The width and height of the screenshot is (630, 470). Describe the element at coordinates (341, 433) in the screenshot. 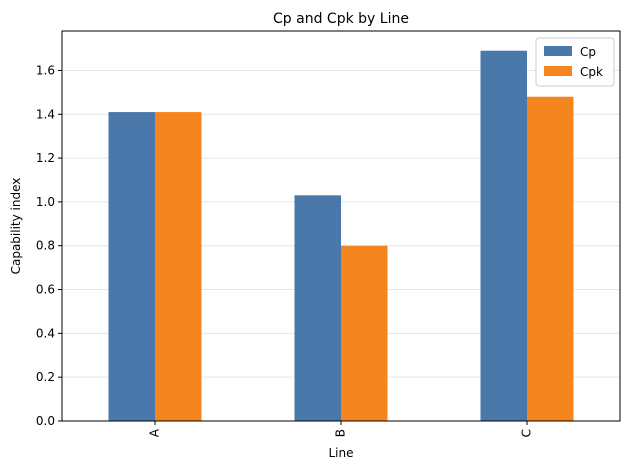

I see `x-tick-label: B` at that location.